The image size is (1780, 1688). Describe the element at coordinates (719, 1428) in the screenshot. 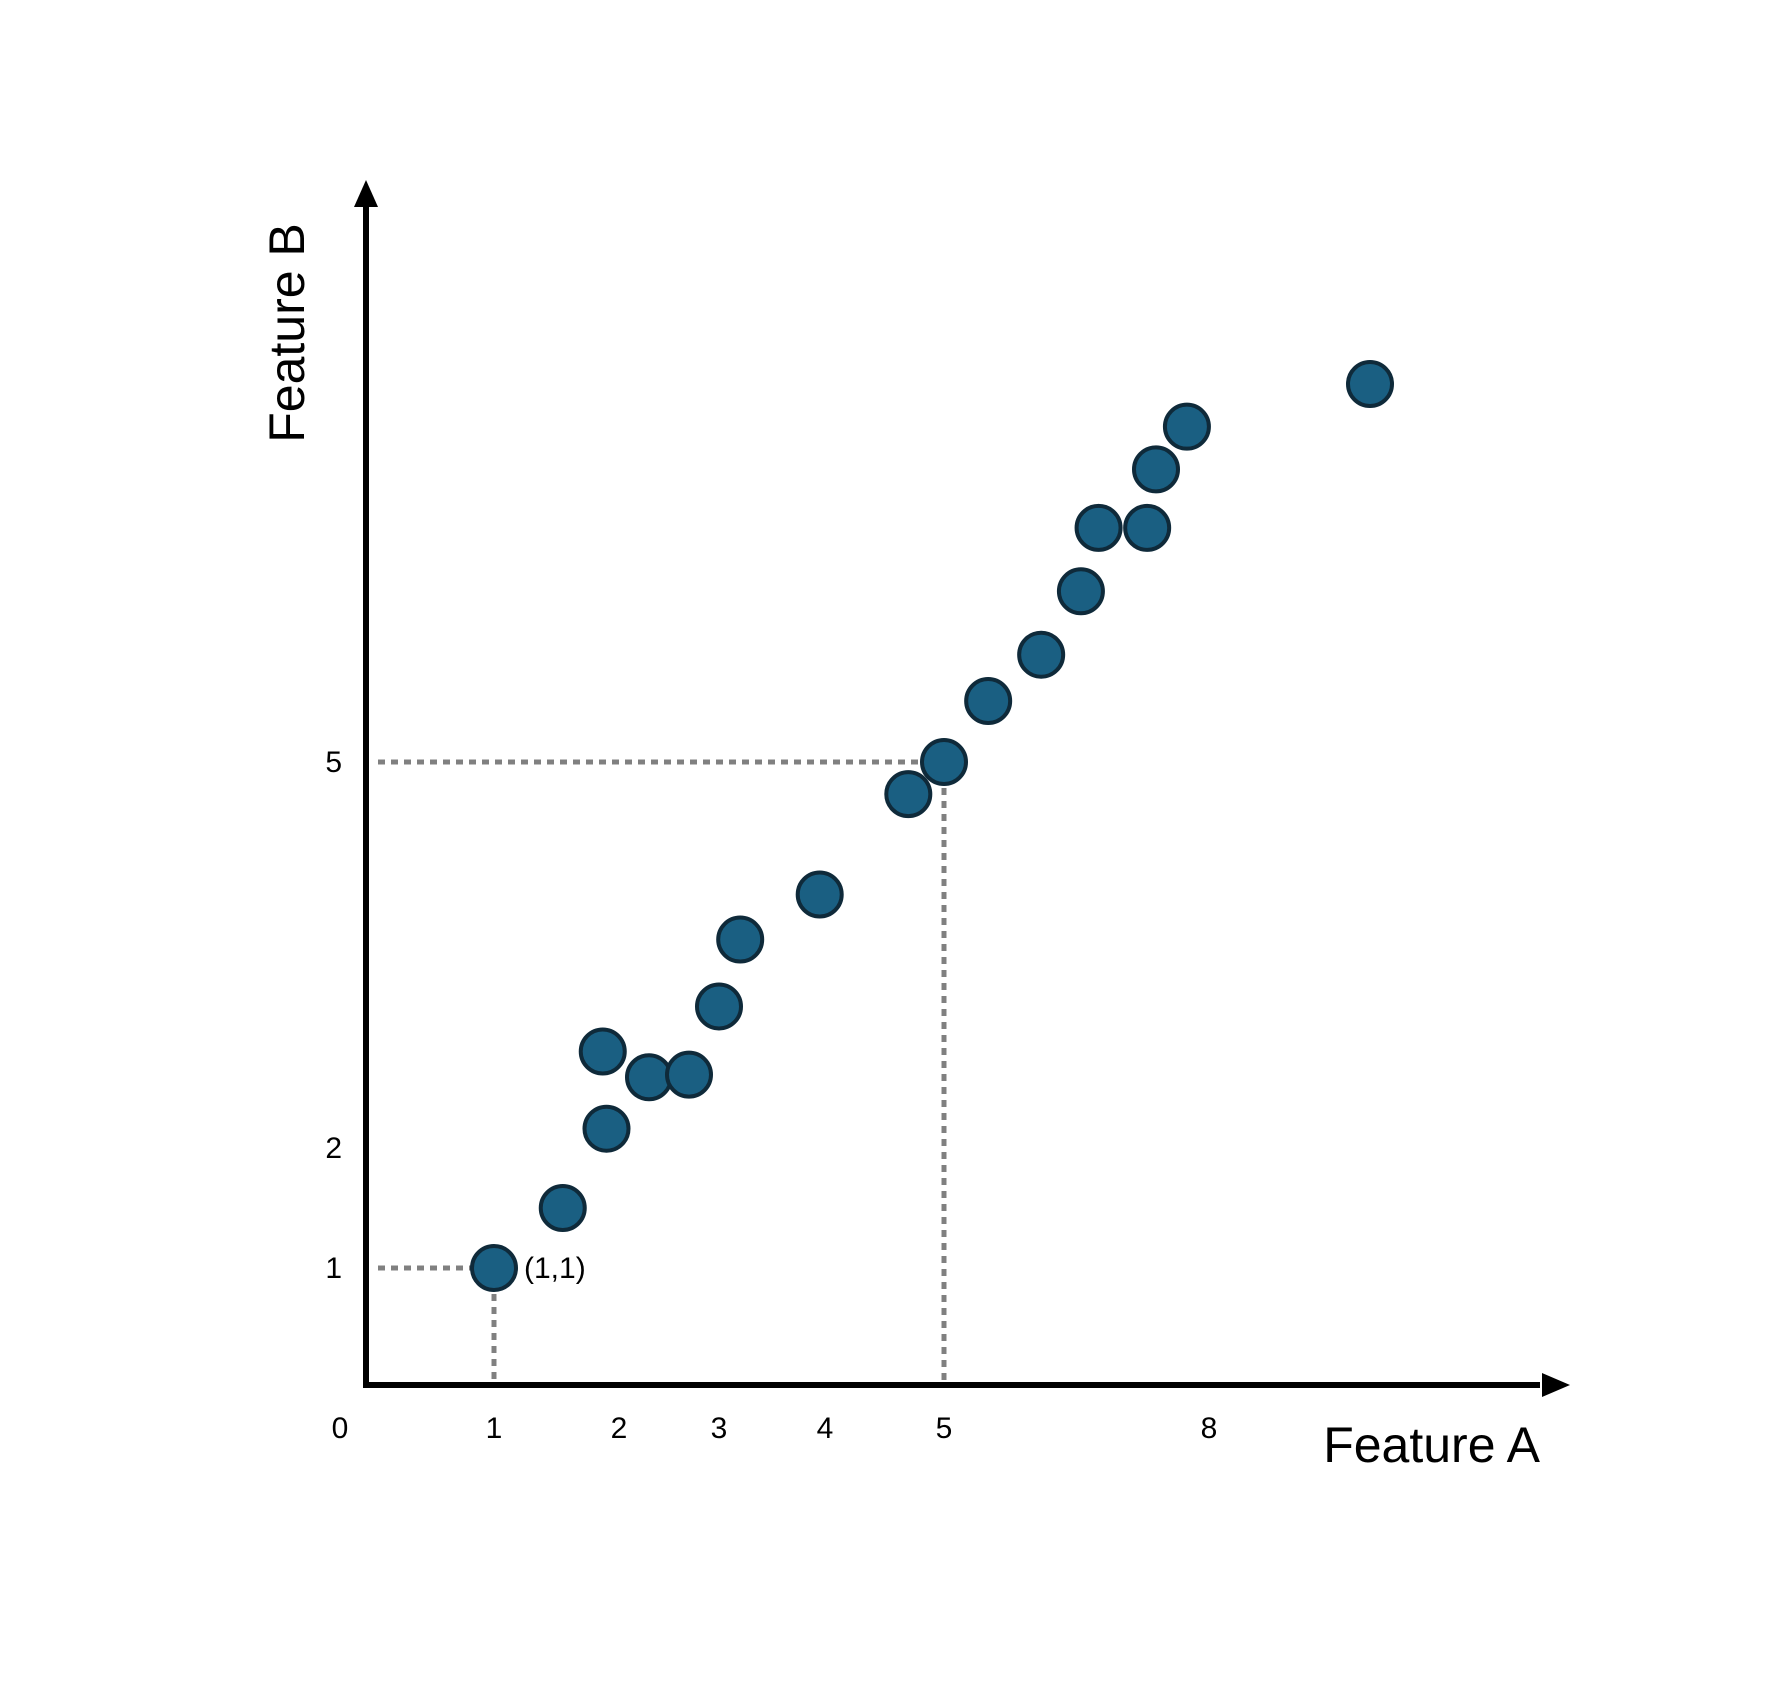

I see `x-tick-label: 3` at that location.